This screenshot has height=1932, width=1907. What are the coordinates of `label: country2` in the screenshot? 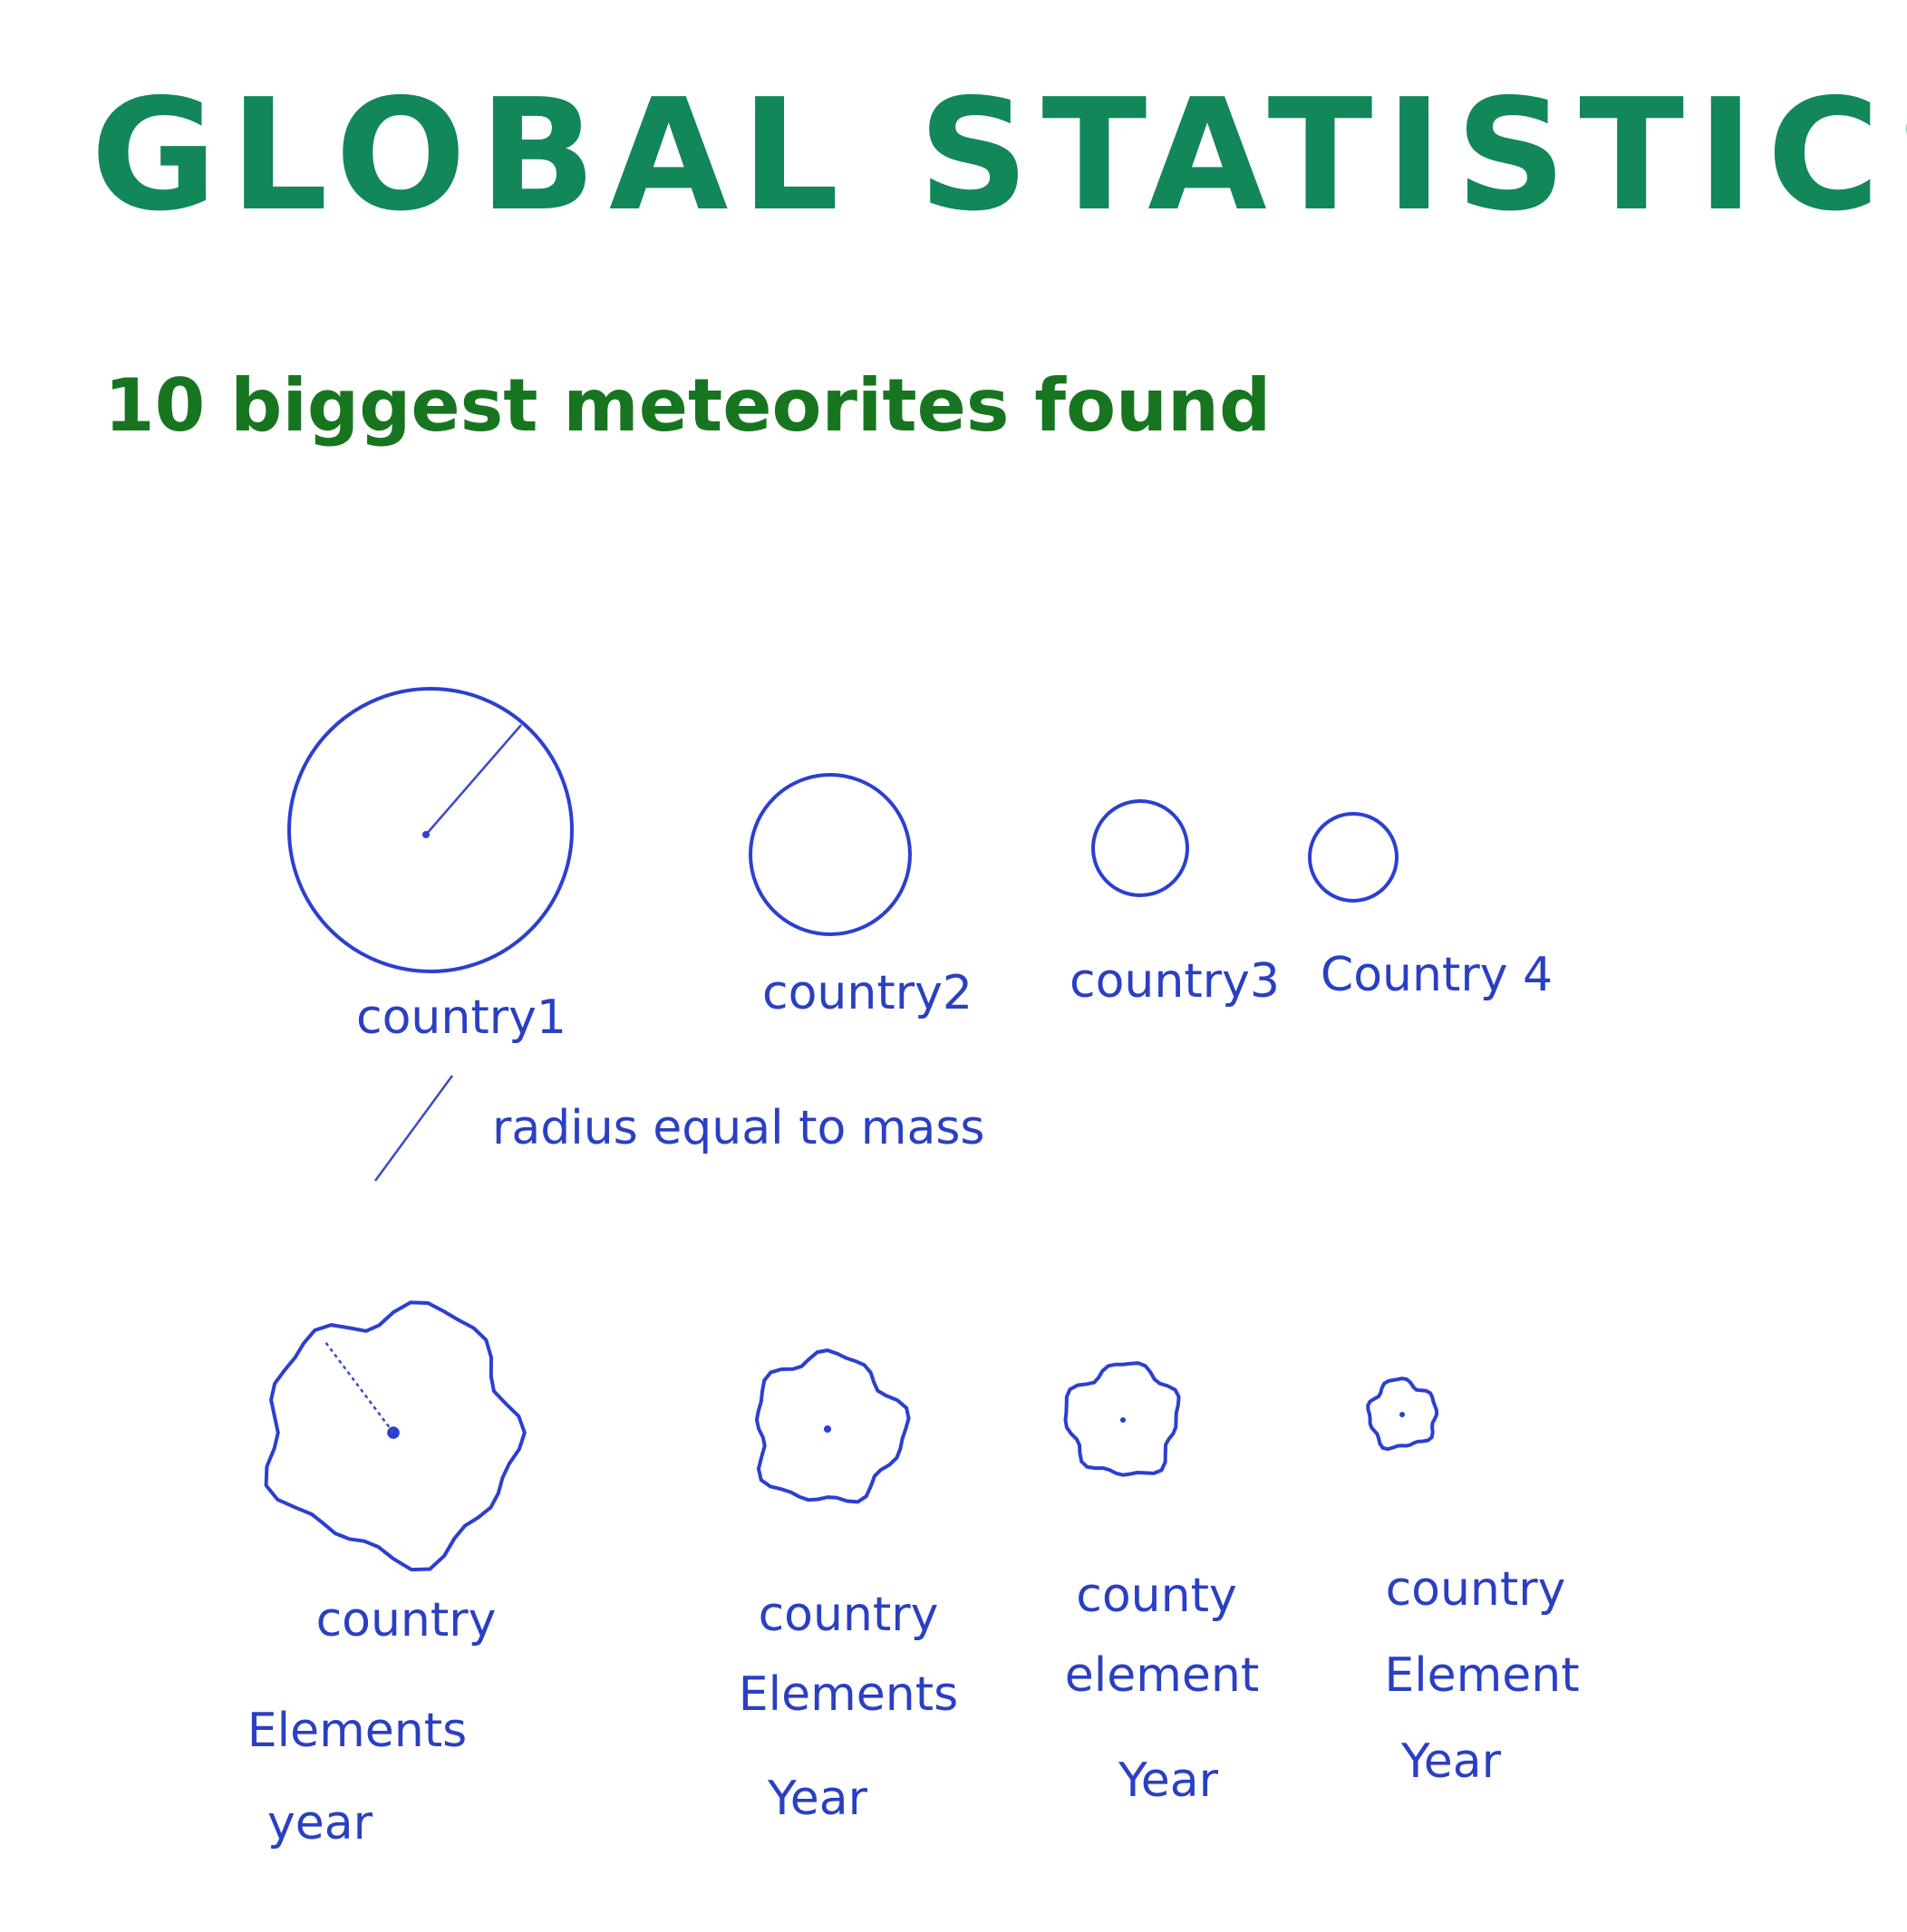 It's located at (868, 993).